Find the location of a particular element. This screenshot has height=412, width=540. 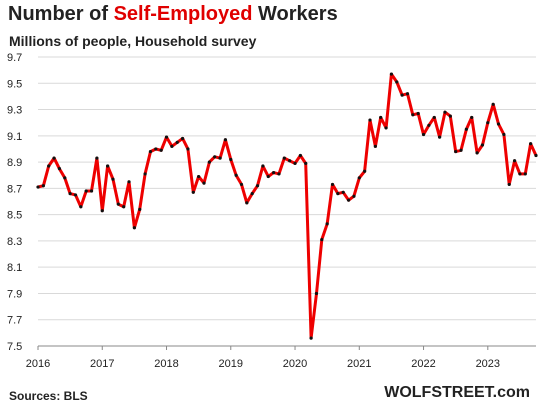

title-part-2: Workers is located at coordinates (295, 14).